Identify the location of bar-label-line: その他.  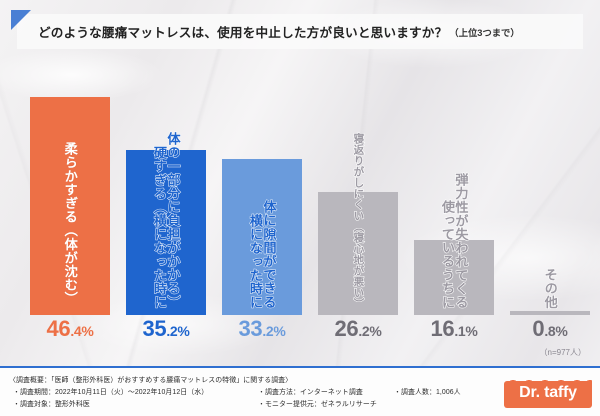
(550, 289).